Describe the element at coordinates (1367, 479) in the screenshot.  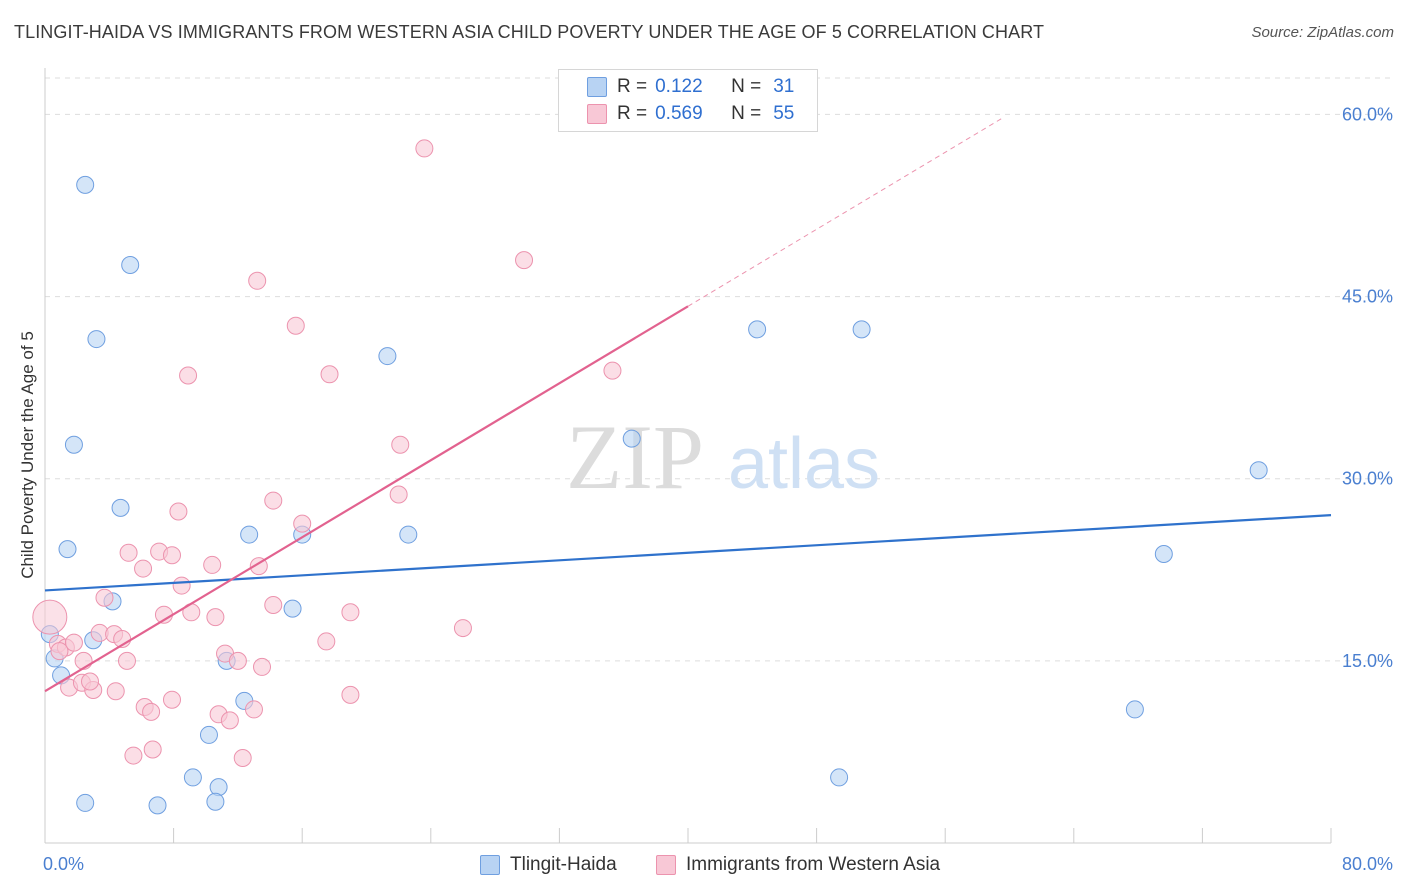
I see `y-tick-label: 30.0%` at that location.